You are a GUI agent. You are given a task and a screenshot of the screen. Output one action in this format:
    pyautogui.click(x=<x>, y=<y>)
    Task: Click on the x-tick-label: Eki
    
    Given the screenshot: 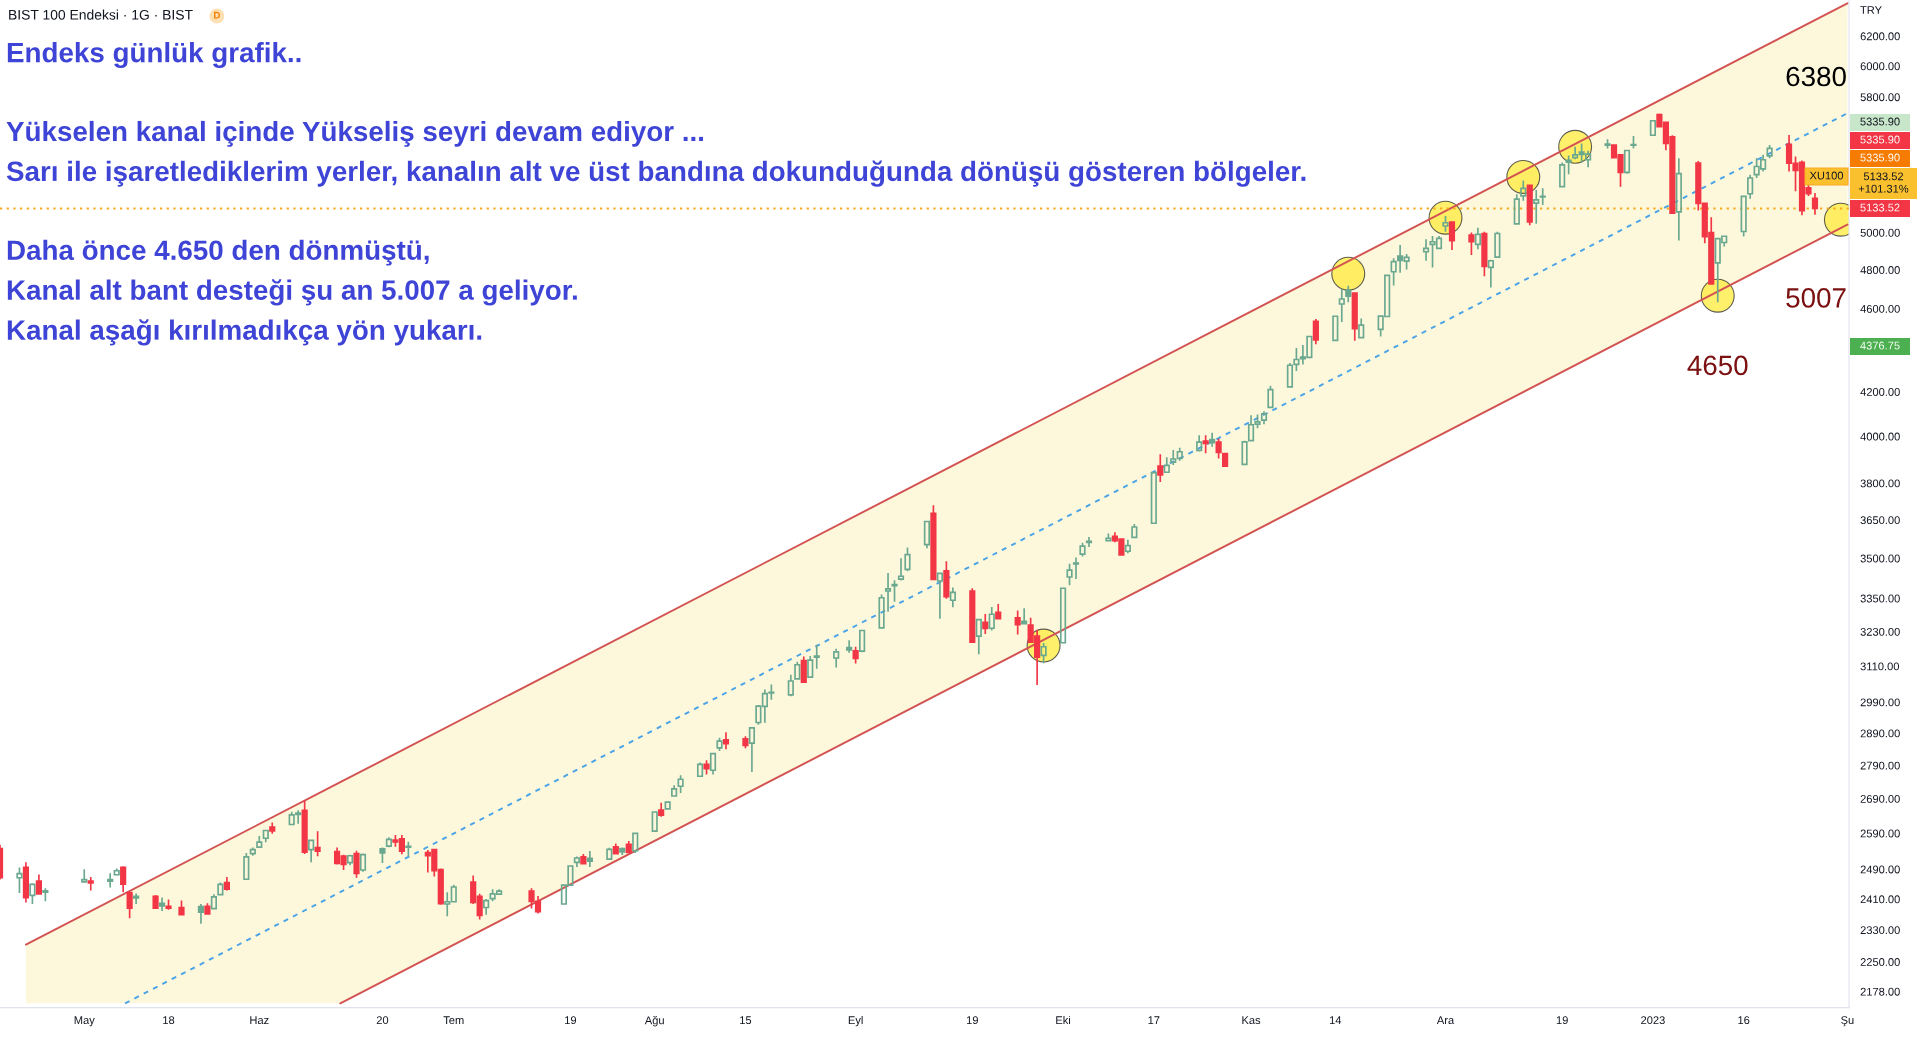 What is the action you would take?
    pyautogui.click(x=1063, y=1019)
    